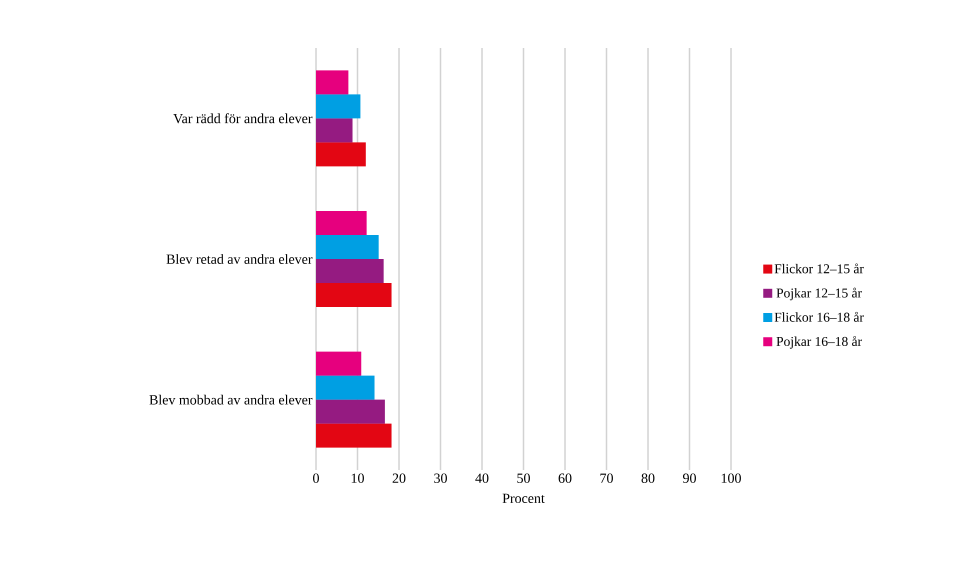 This screenshot has width=979, height=578. I want to click on x-tick-label: 90, so click(689, 478).